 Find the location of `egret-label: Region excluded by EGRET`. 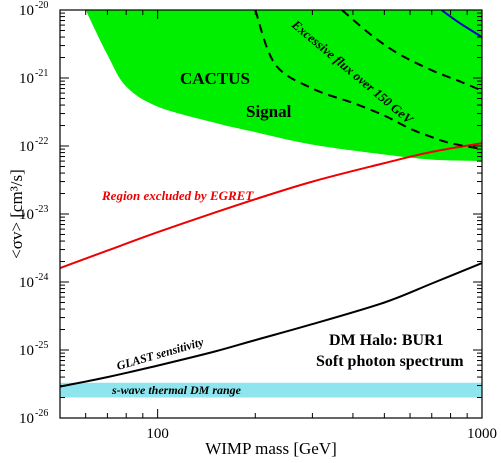

egret-label: Region excluded by EGRET is located at coordinates (177, 195).